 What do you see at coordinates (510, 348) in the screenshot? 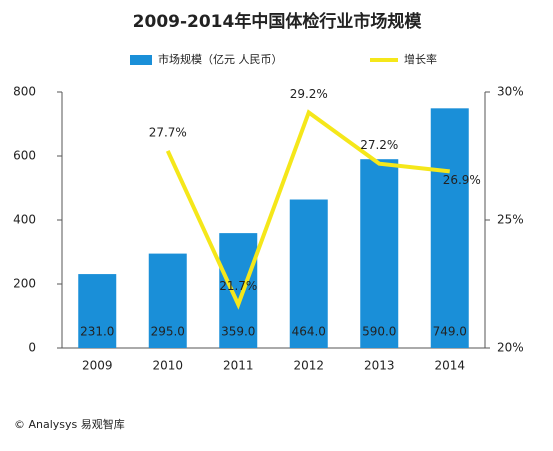
I see `y2-tick-label: 20%` at bounding box center [510, 348].